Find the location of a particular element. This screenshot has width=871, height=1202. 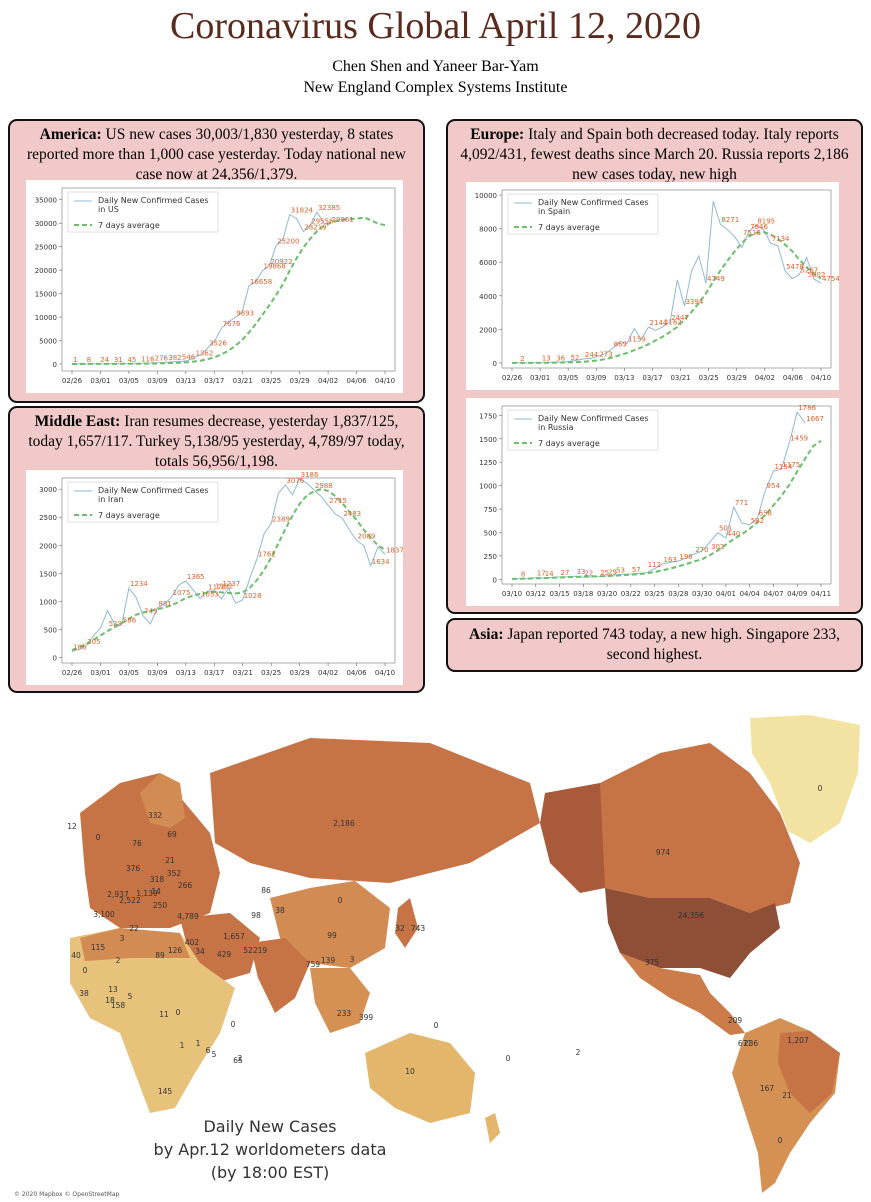

map-country-label: 2 is located at coordinates (118, 960).